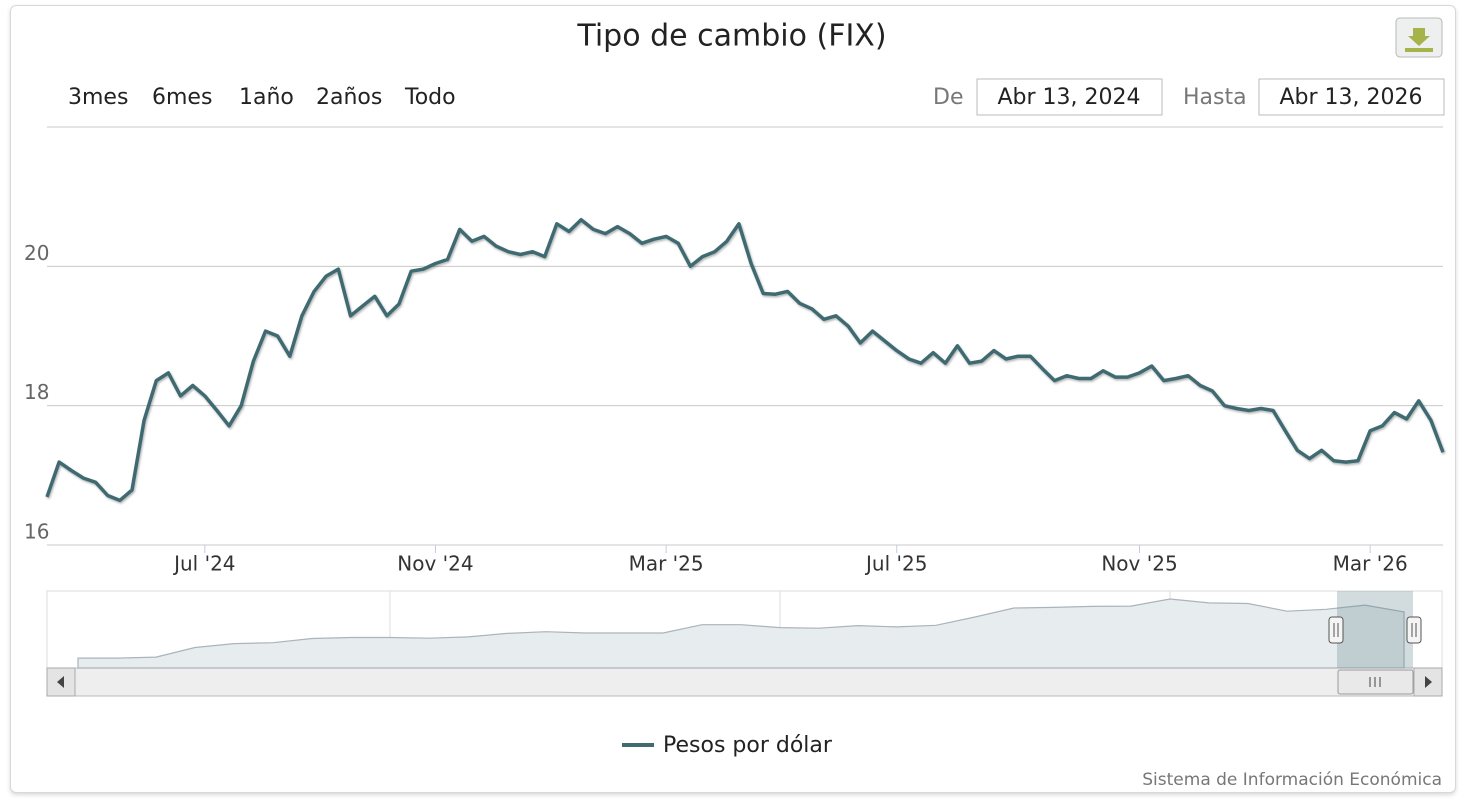 This screenshot has width=1468, height=804. I want to click on x-tick-label: Mar '25, so click(666, 564).